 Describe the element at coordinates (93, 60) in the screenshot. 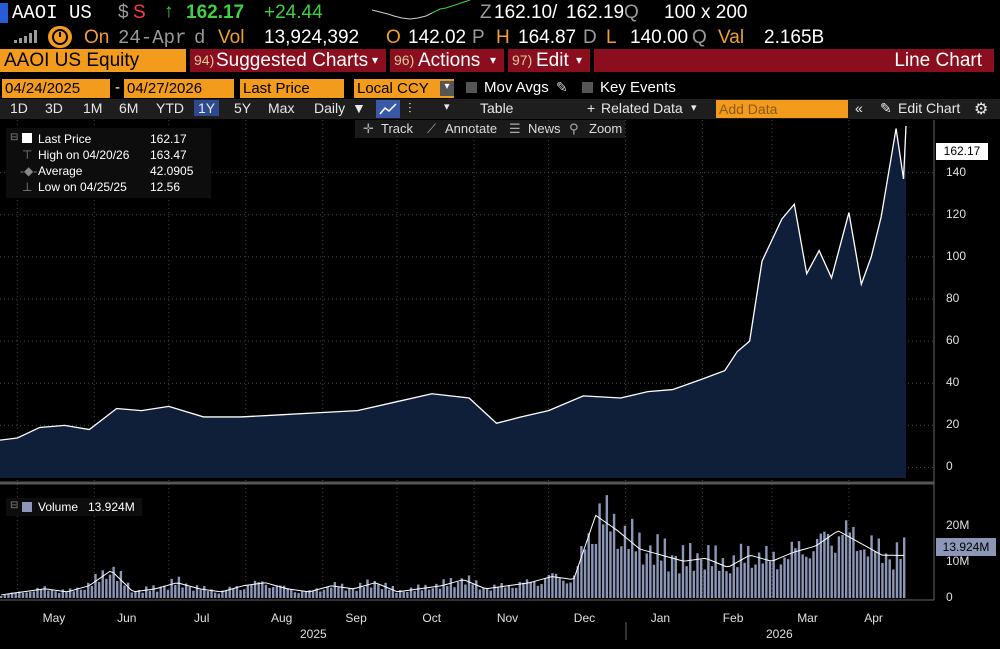

I see `security-field: AAOI US Equity` at that location.